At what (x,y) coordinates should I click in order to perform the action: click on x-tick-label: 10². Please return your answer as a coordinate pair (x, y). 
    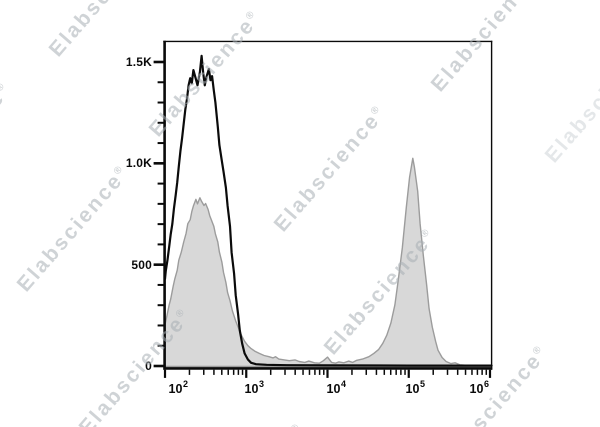
    Looking at the image, I should click on (178, 388).